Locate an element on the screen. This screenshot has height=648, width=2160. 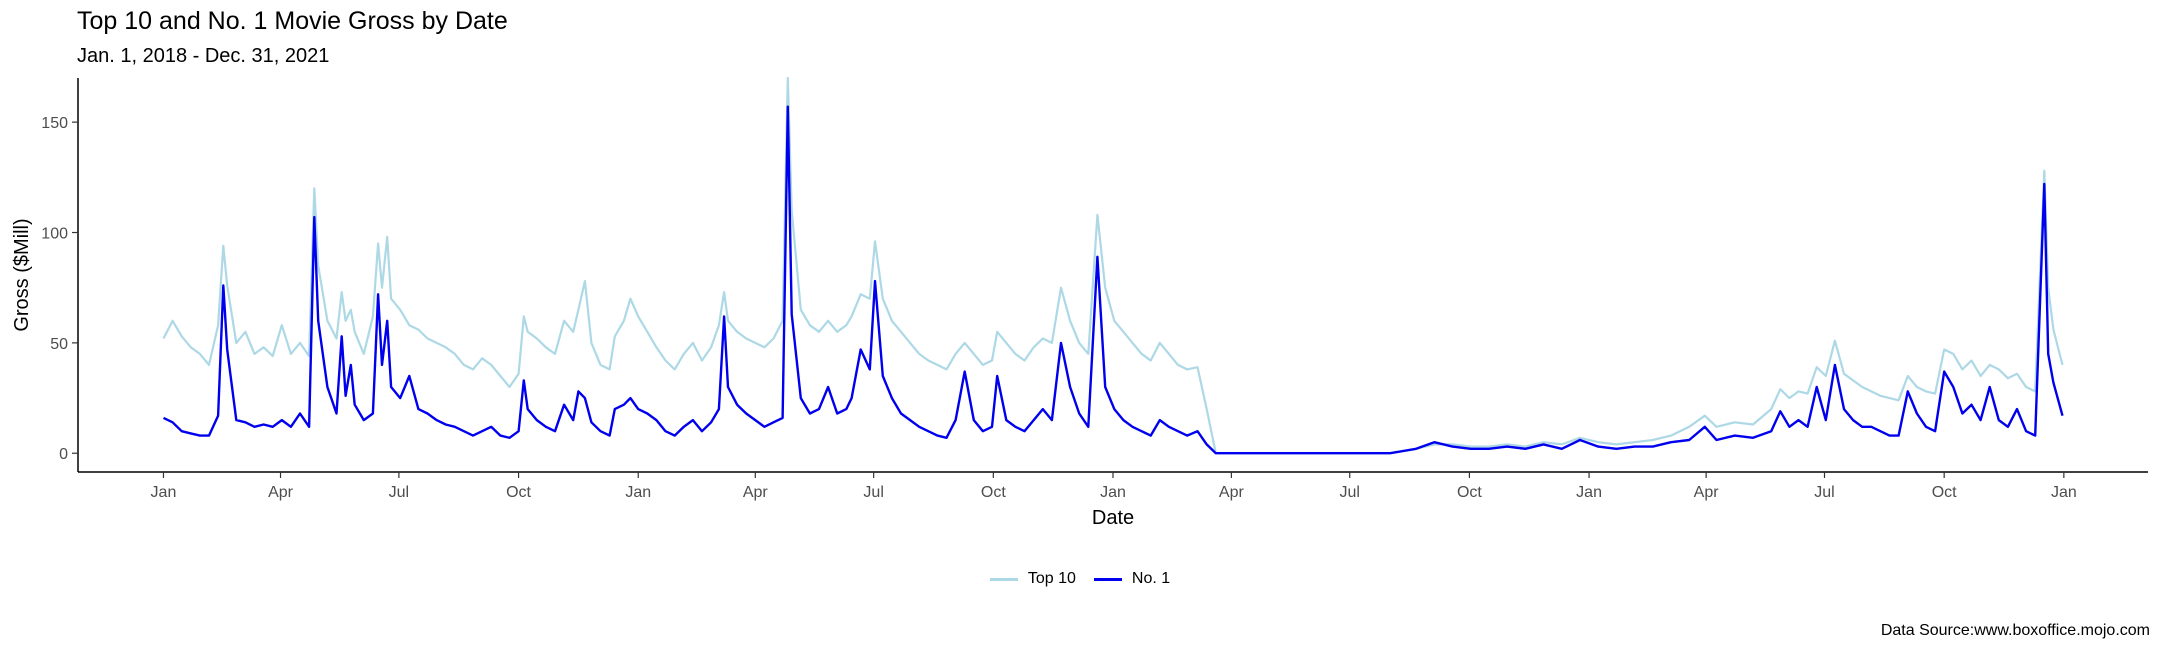
legend: Top 10 No. 1 is located at coordinates (1080, 579).